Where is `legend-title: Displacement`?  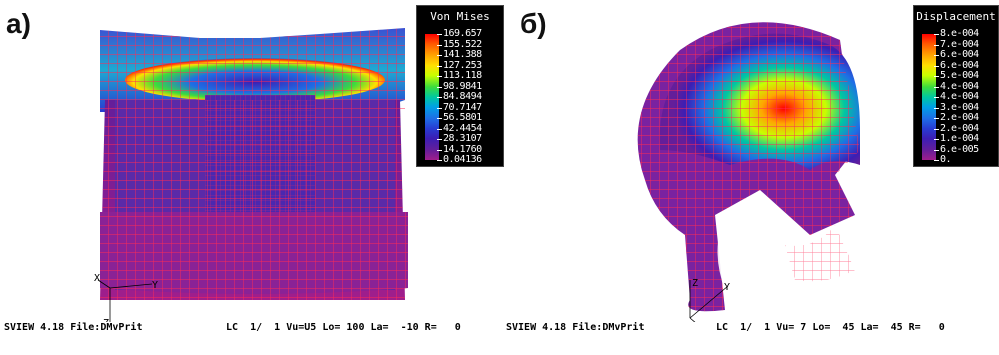 legend-title: Displacement is located at coordinates (956, 16).